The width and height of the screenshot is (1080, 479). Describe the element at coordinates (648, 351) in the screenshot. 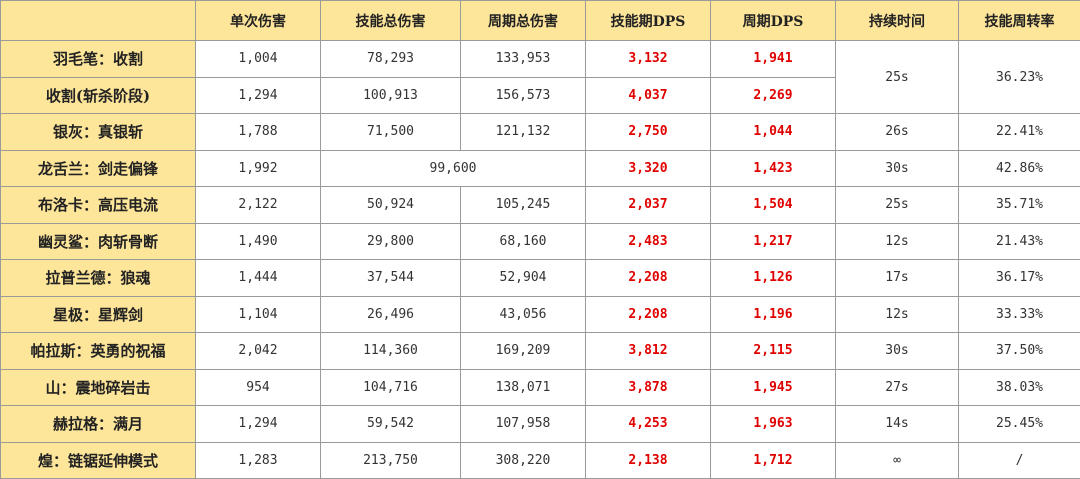

I see `cell: 3,812` at that location.